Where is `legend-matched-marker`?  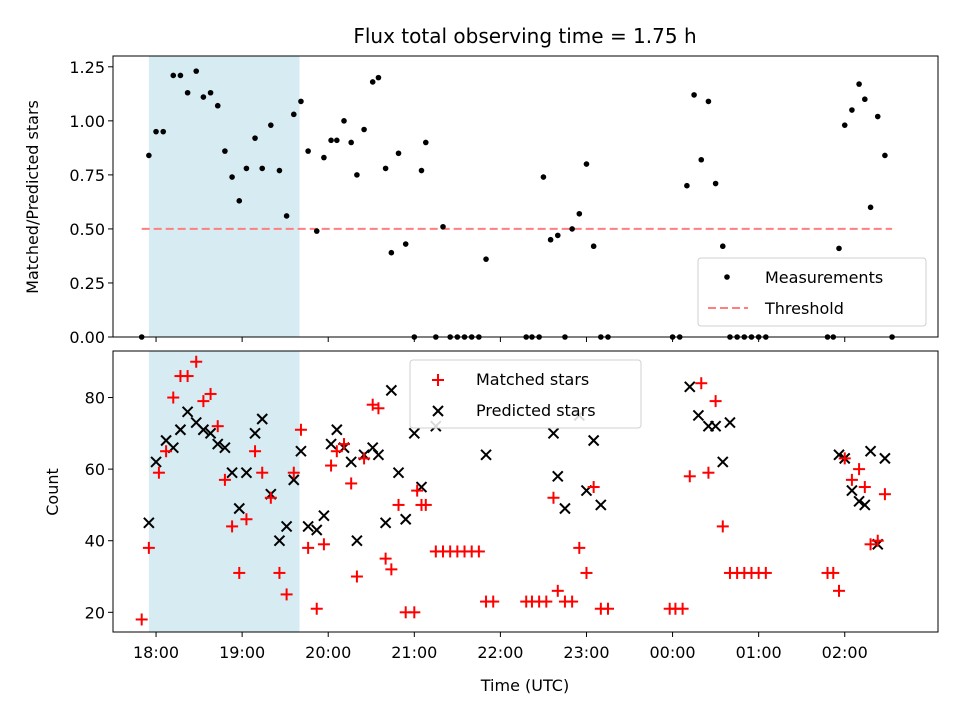 legend-matched-marker is located at coordinates (438, 380).